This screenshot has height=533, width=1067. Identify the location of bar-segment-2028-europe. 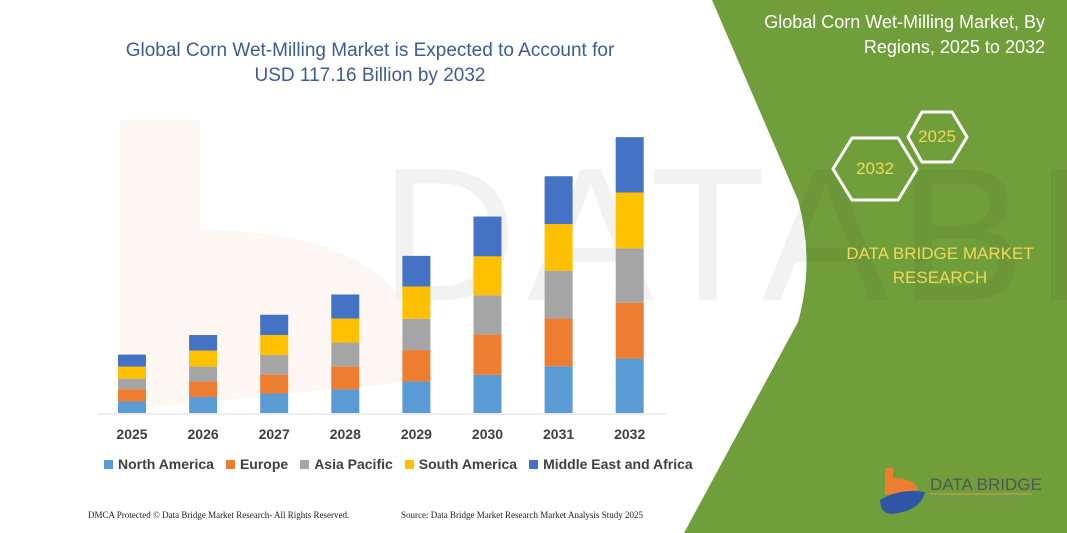
(345, 378).